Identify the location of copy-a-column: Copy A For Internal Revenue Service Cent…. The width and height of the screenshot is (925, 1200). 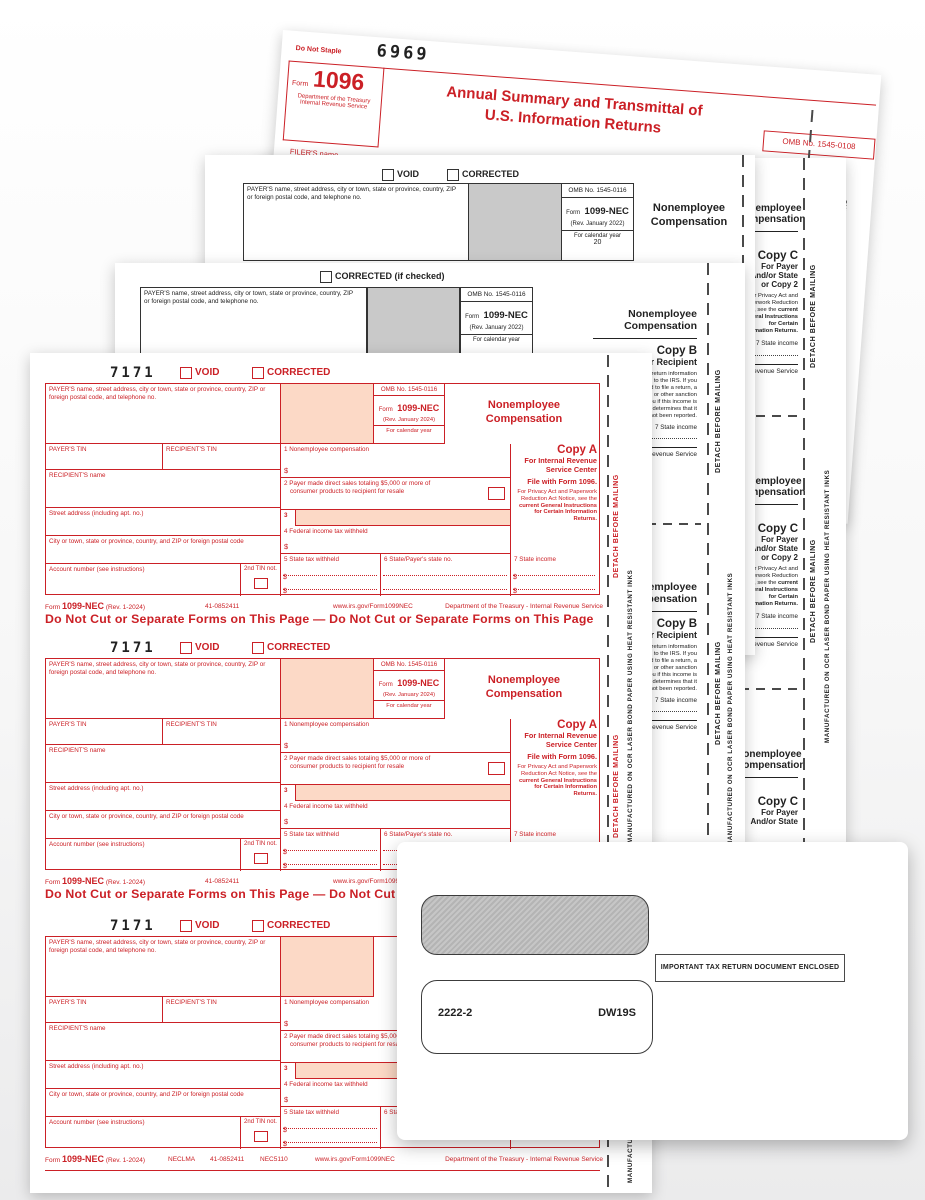
(555, 499).